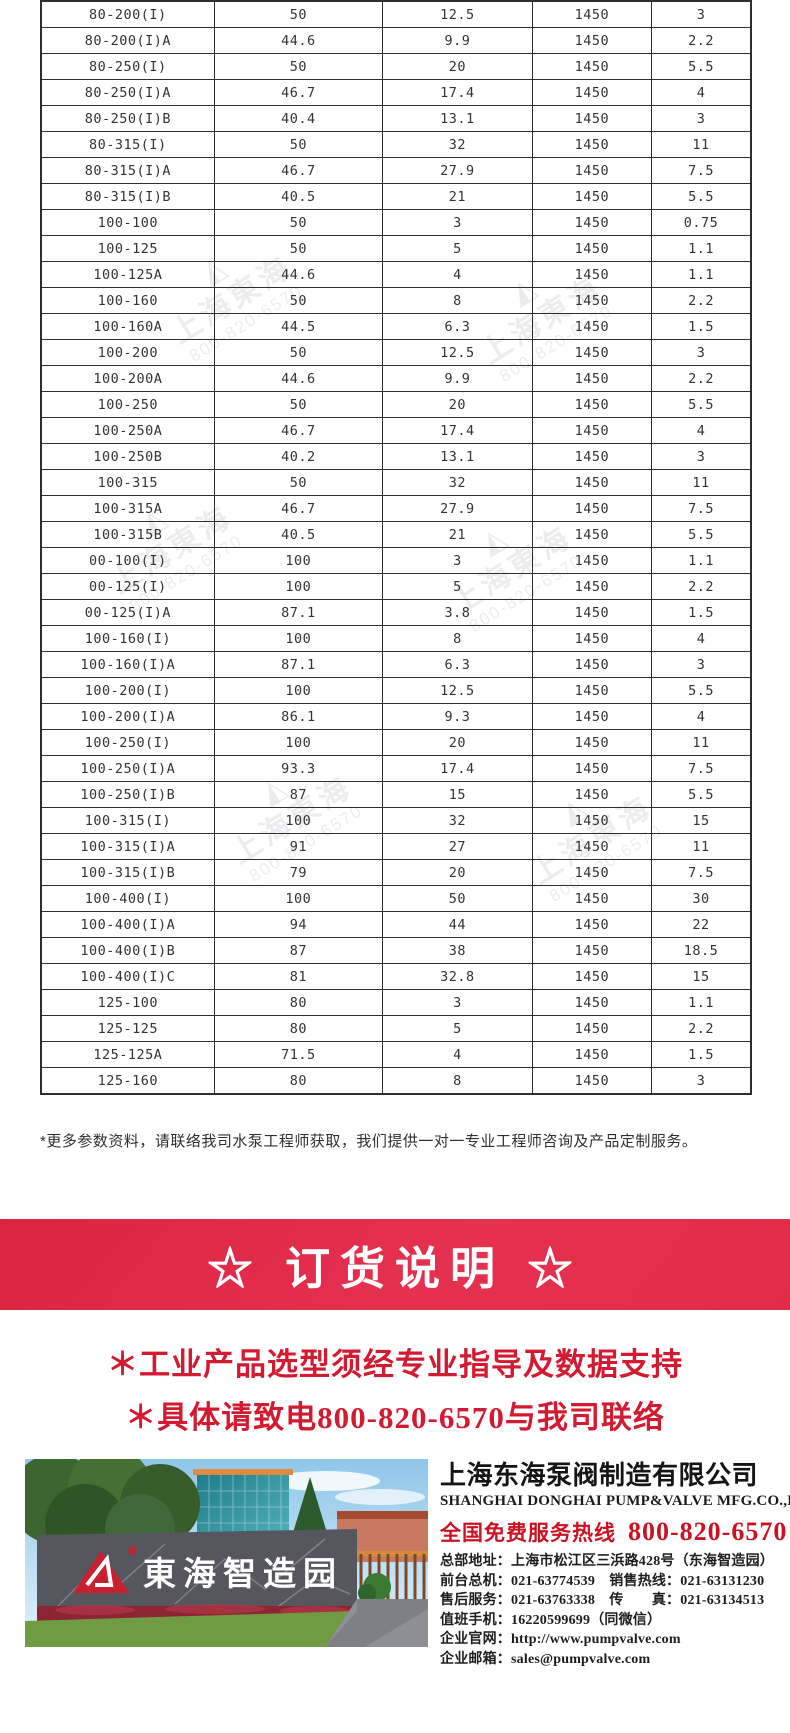 Image resolution: width=790 pixels, height=1733 pixels. What do you see at coordinates (127, 534) in the screenshot?
I see `table-cell: 100-315B` at bounding box center [127, 534].